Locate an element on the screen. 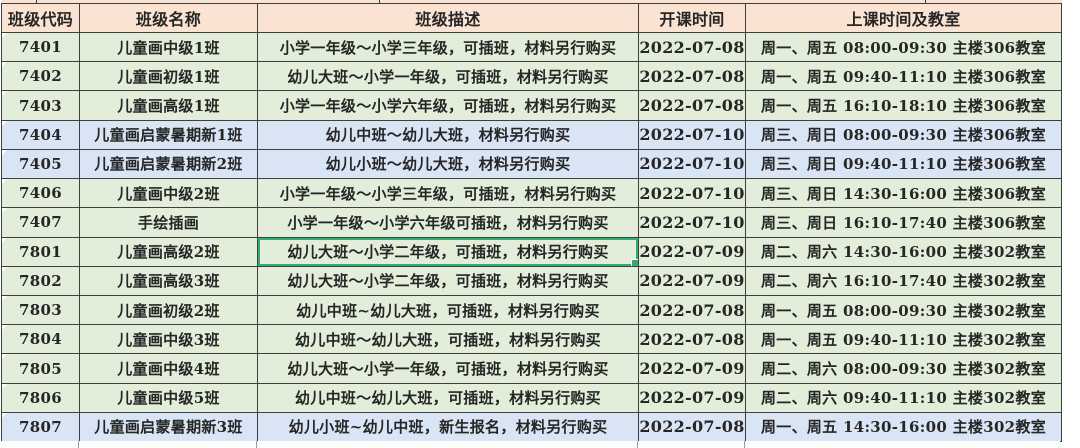 The image size is (1080, 448). cell-time-room: 周一、周五 14:30-16:00 主楼302教室 is located at coordinates (903, 427).